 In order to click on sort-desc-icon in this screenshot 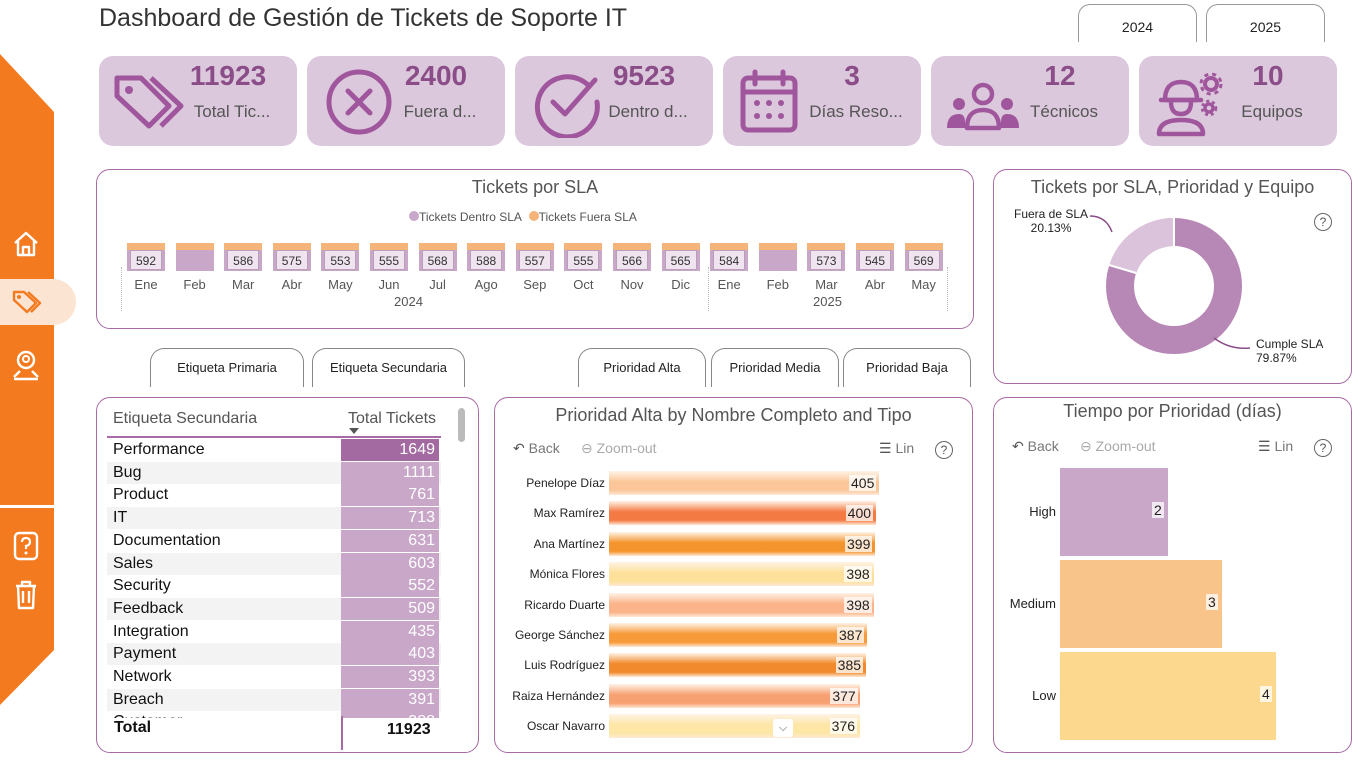, I will do `click(354, 431)`.